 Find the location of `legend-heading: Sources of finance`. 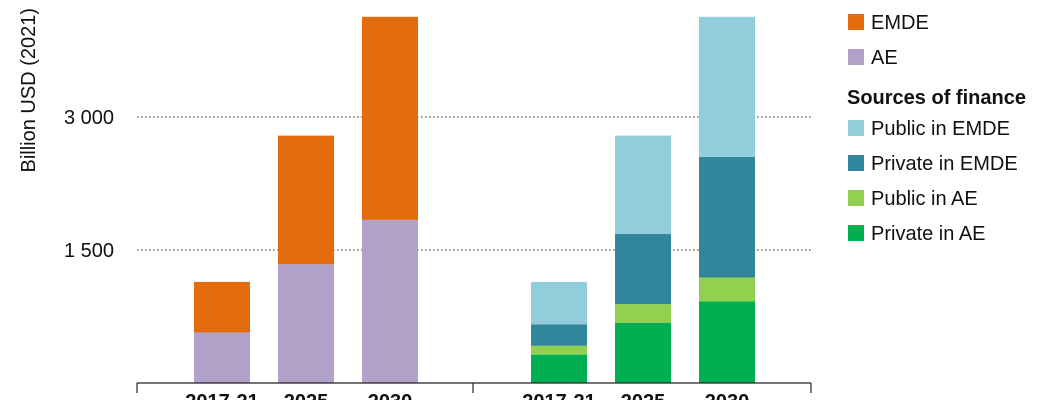

legend-heading: Sources of finance is located at coordinates (936, 98).